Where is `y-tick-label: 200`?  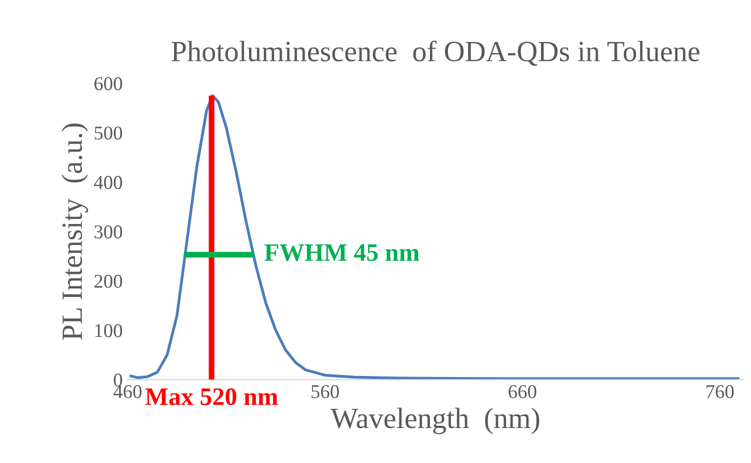 y-tick-label: 200 is located at coordinates (108, 281).